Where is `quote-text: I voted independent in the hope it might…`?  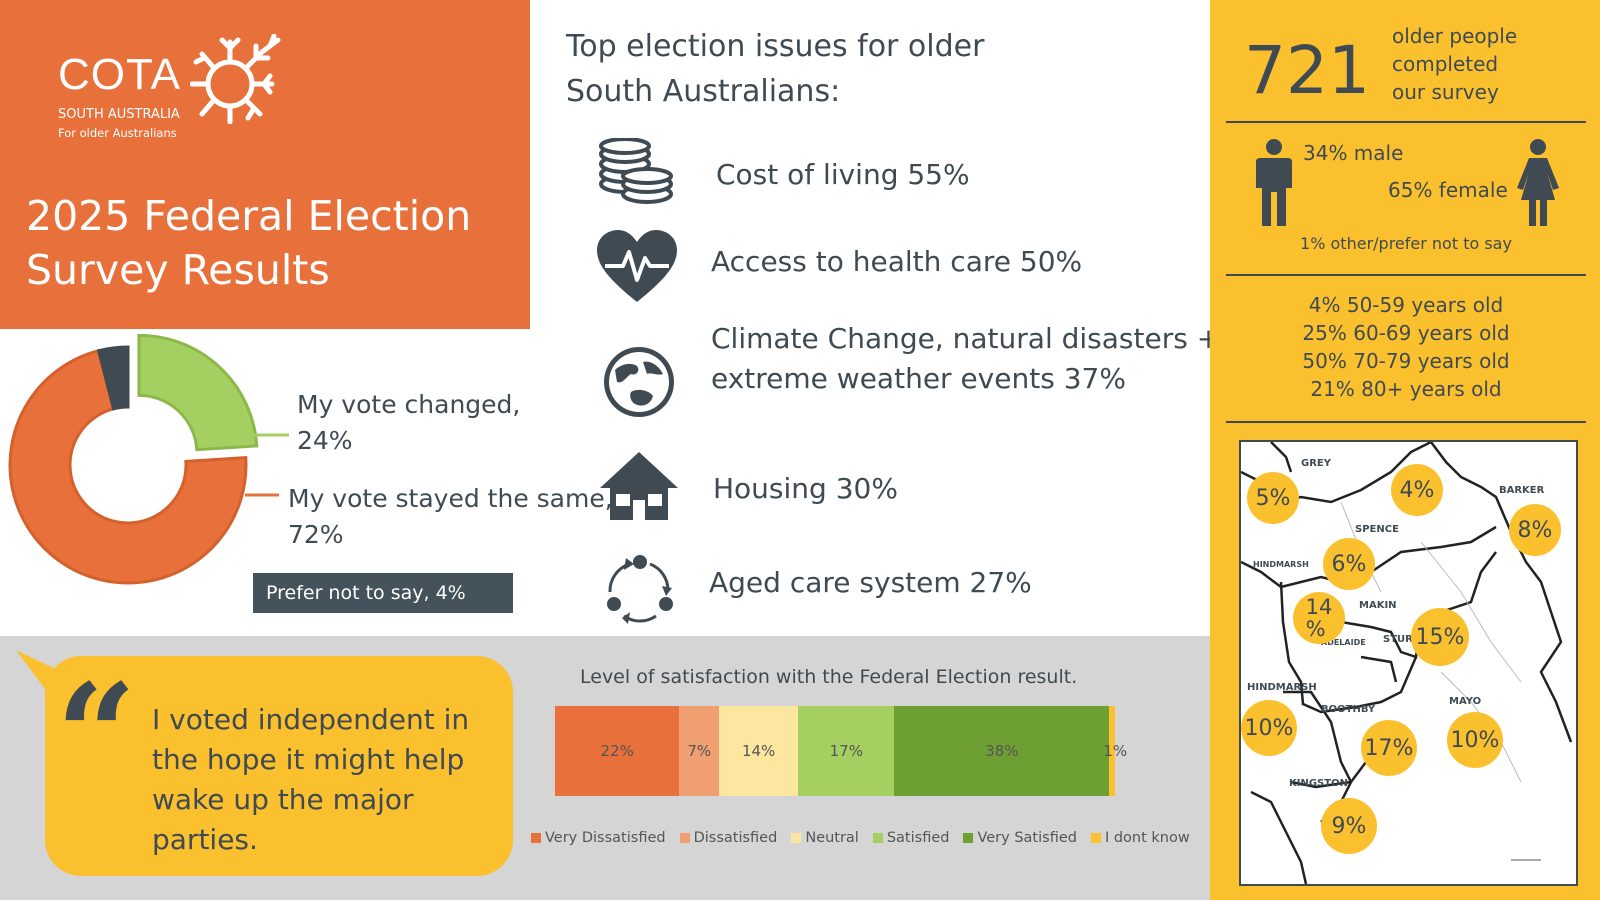
quote-text: I voted independent in the hope it might… is located at coordinates (322, 780).